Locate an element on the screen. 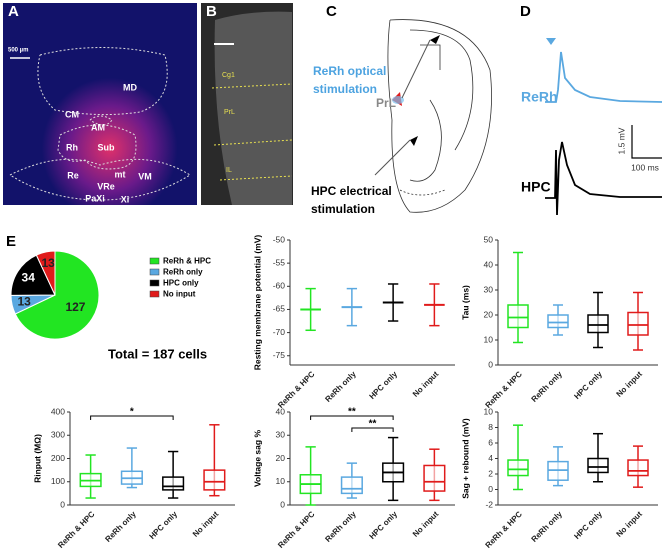  label: B is located at coordinates (211, 11).